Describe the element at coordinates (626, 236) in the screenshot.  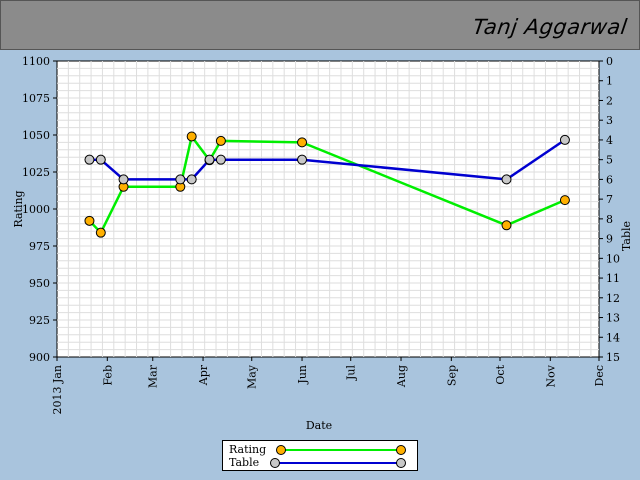
I see `y2-axis-label: Table` at that location.